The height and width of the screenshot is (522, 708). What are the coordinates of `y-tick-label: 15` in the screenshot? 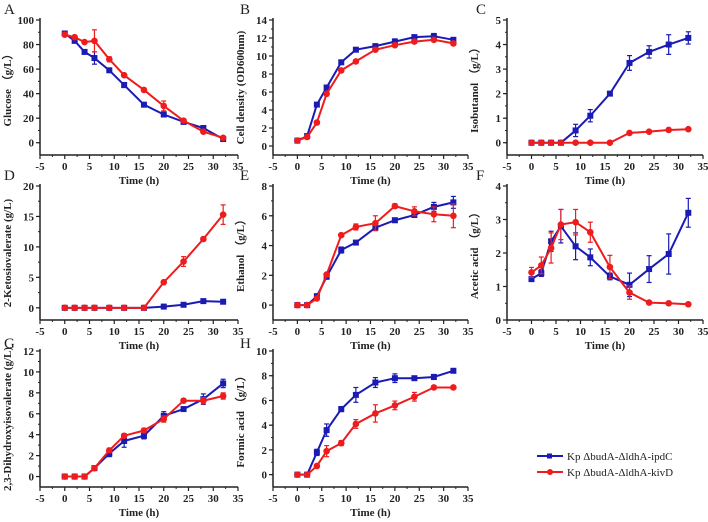 It's located at (29, 217).